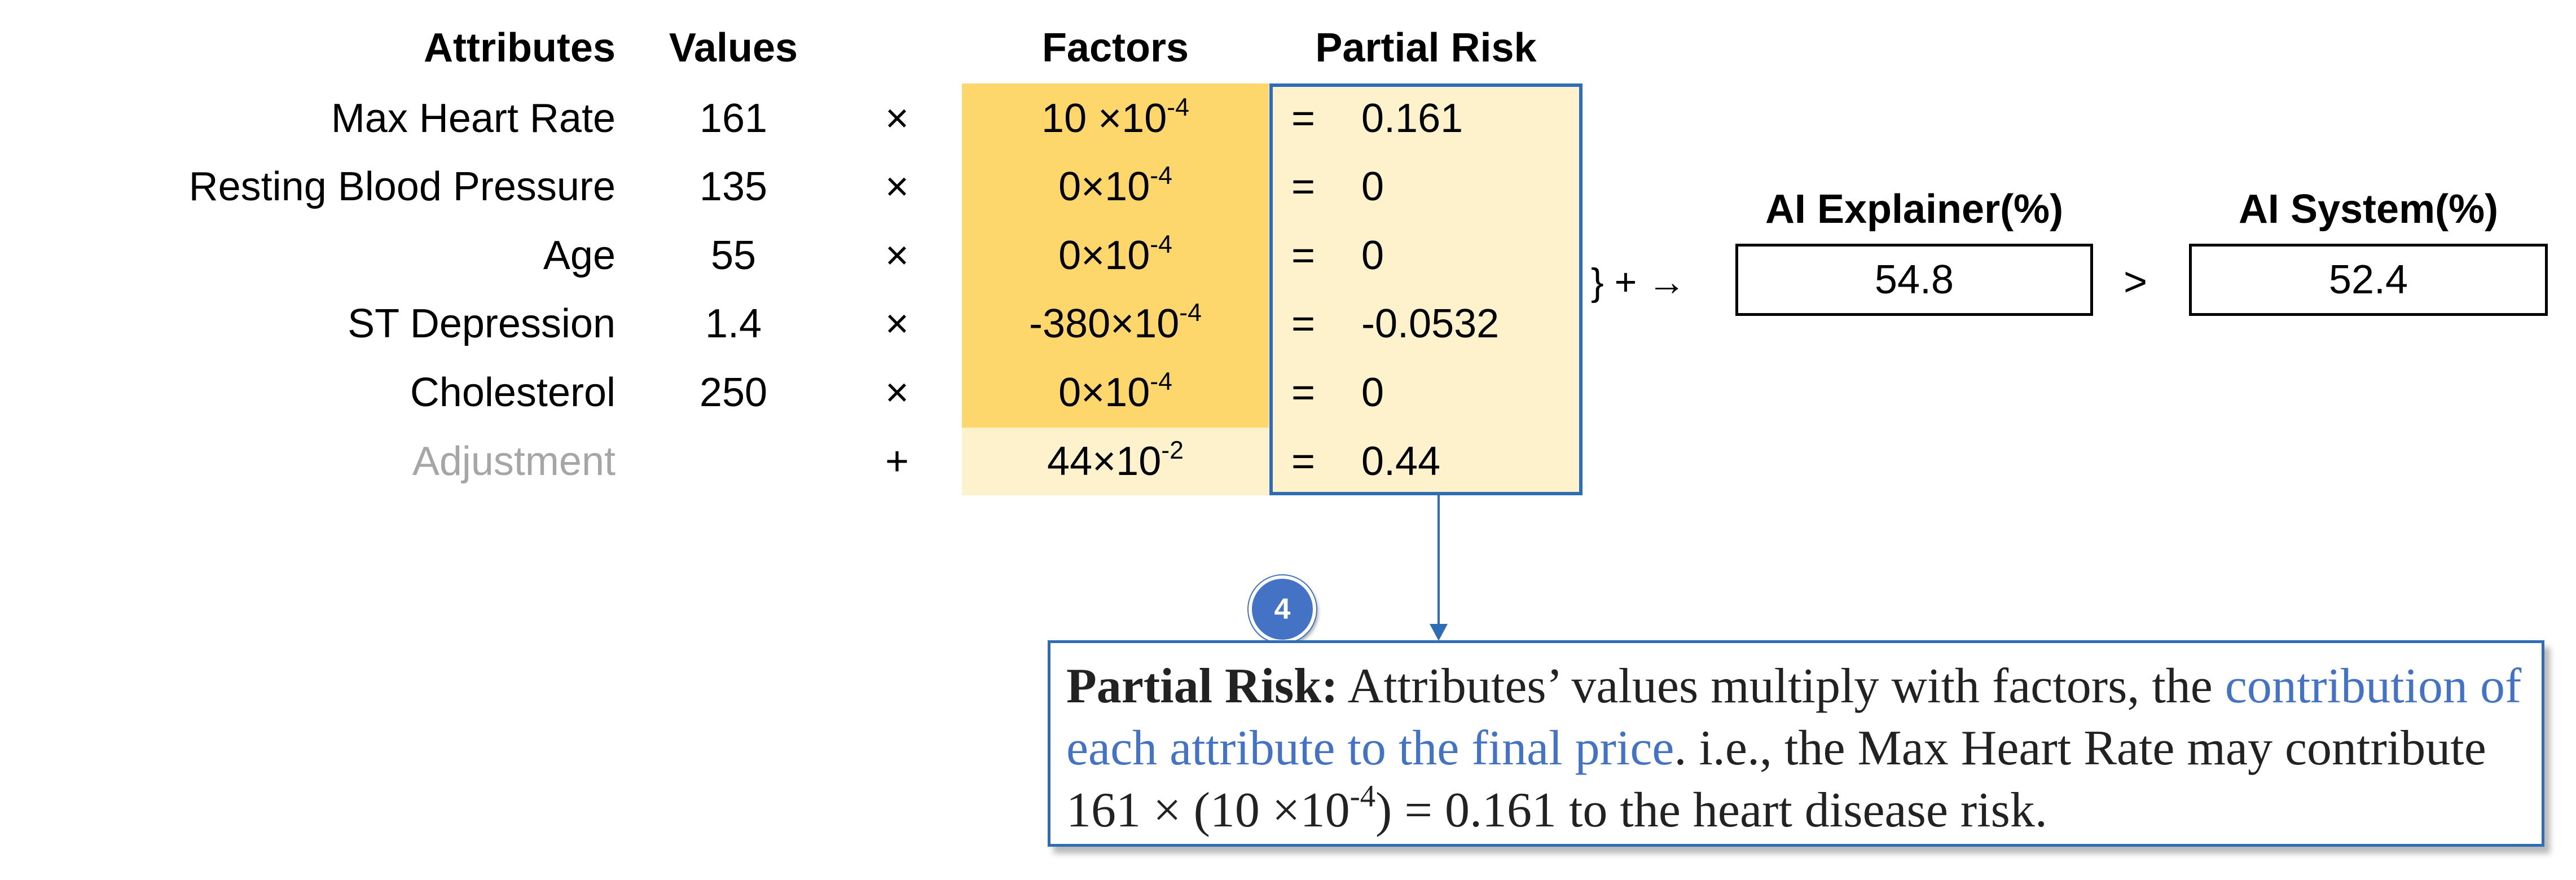 Image resolution: width=2576 pixels, height=880 pixels. What do you see at coordinates (1426, 289) in the screenshot?
I see `partial-risk-column` at bounding box center [1426, 289].